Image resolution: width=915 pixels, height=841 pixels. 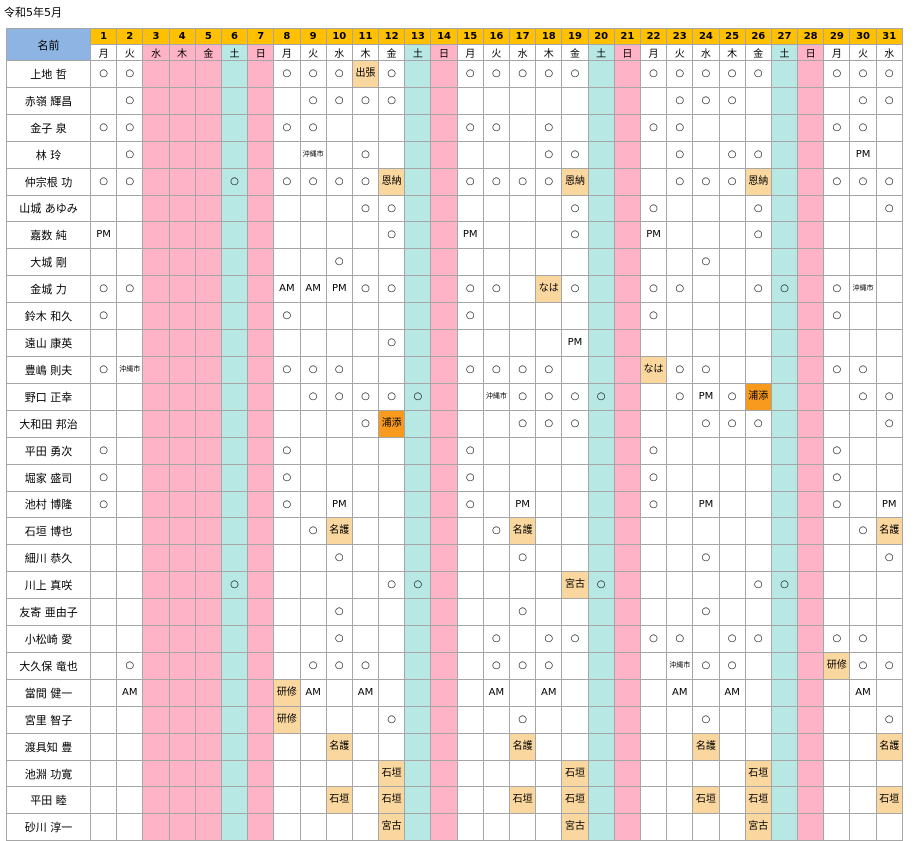 I want to click on schedule-cell: 宮古, so click(x=575, y=585).